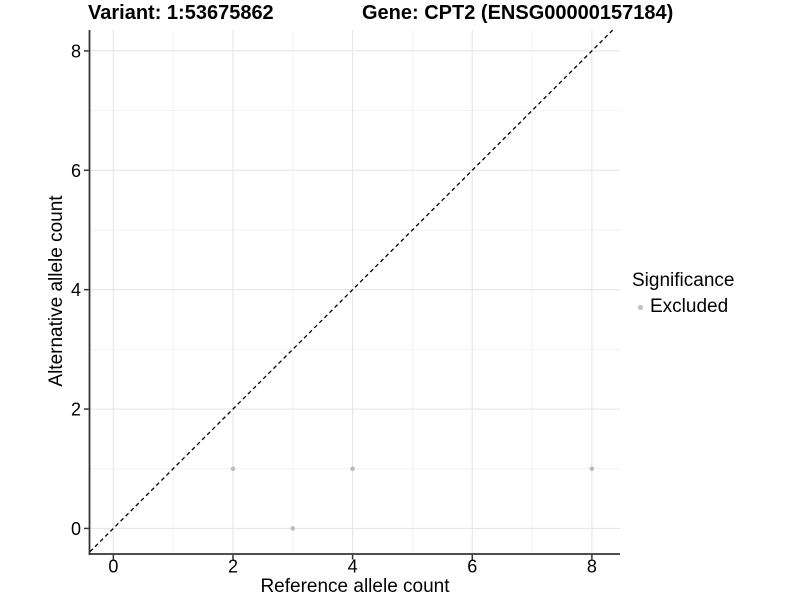  Describe the element at coordinates (683, 294) in the screenshot. I see `legend: Significance Excluded` at that location.